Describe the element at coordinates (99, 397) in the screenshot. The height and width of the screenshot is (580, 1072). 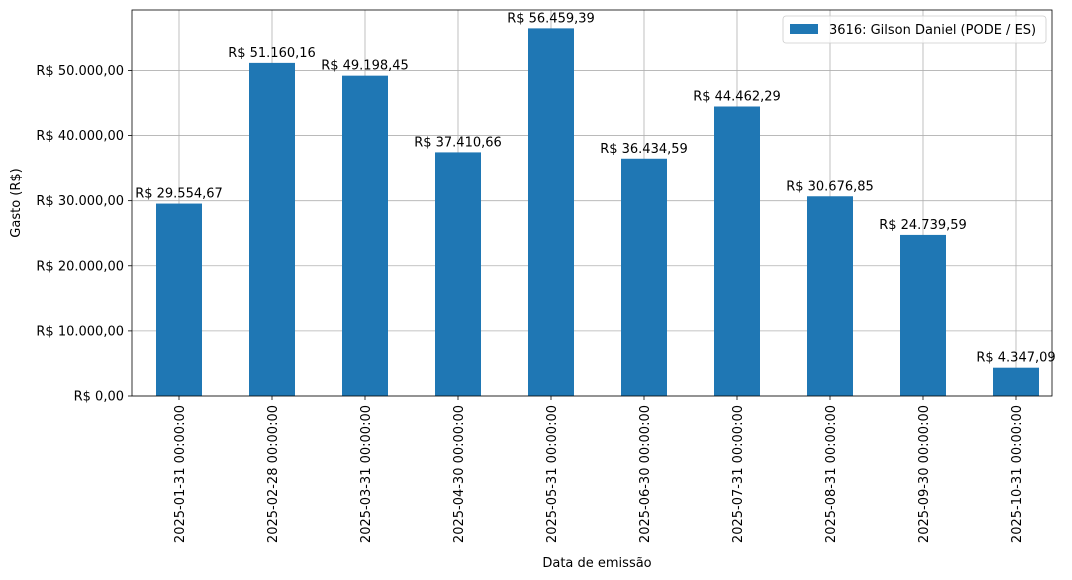
I see `y-tick-label: R$ 0,00` at that location.